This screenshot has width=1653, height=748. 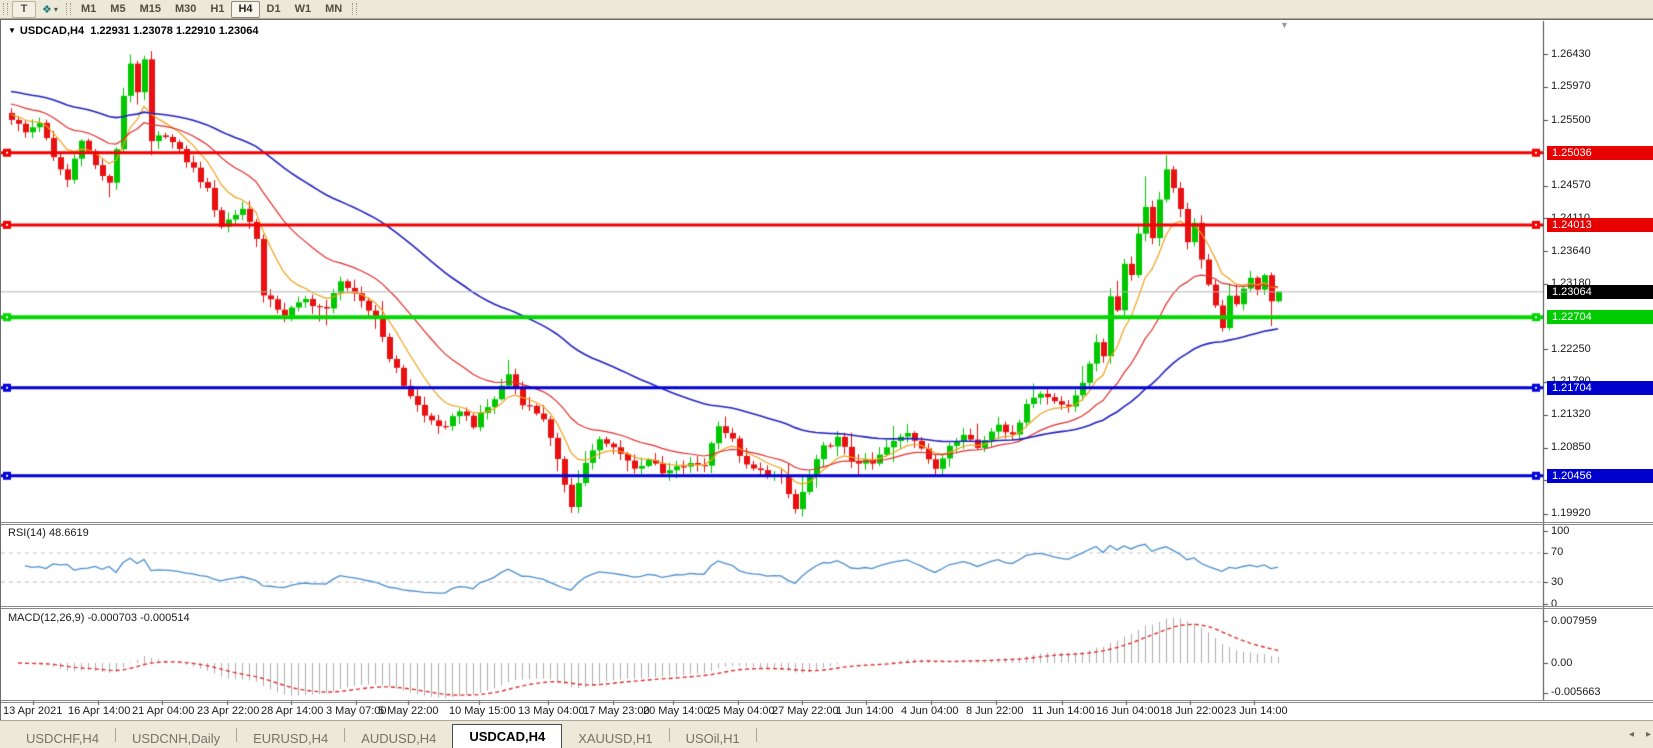 I want to click on tab-eurusd-h4: EURUSD,H4, so click(x=291, y=738).